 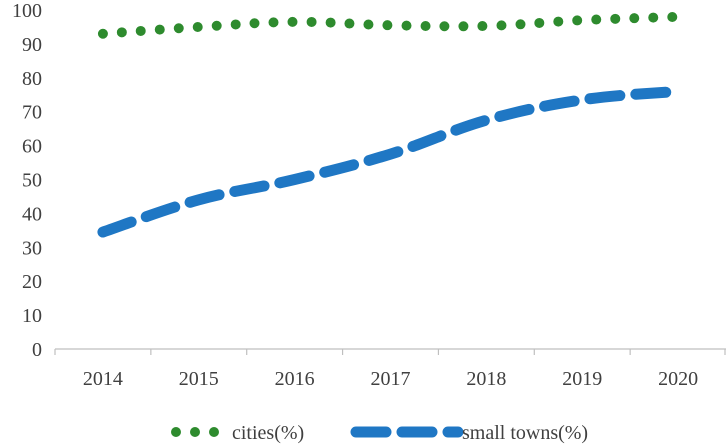 I want to click on y-tick-label: 50, so click(x=32, y=181).